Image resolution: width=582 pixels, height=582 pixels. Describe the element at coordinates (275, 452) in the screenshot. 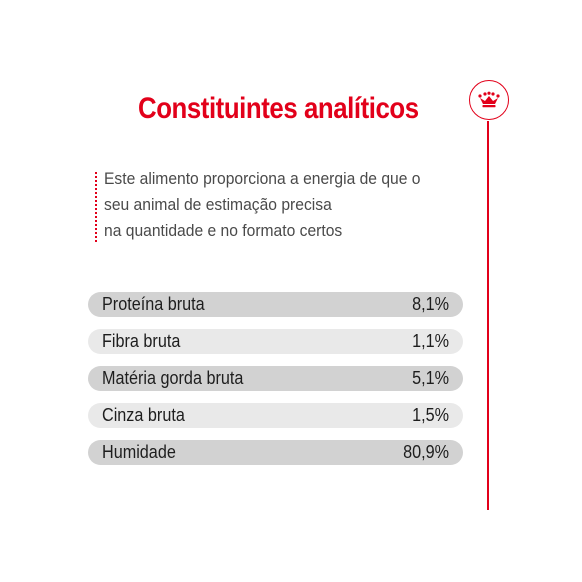

I see `table-row: Humidade 80,9%` at that location.